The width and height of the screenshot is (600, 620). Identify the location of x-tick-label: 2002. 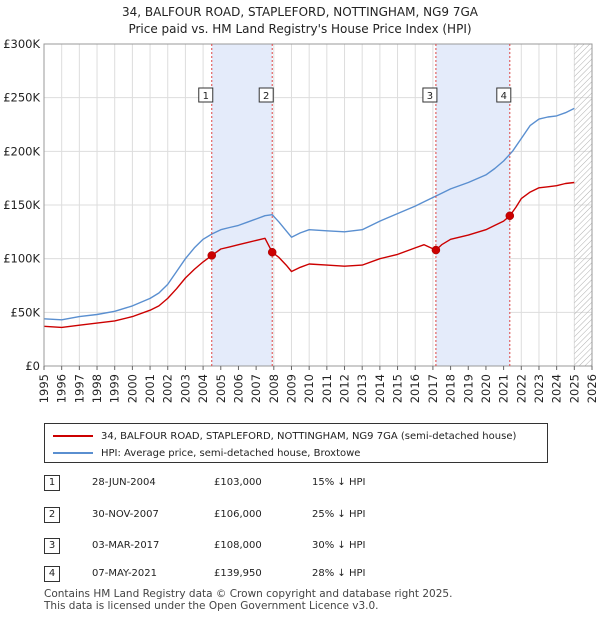
(168, 388).